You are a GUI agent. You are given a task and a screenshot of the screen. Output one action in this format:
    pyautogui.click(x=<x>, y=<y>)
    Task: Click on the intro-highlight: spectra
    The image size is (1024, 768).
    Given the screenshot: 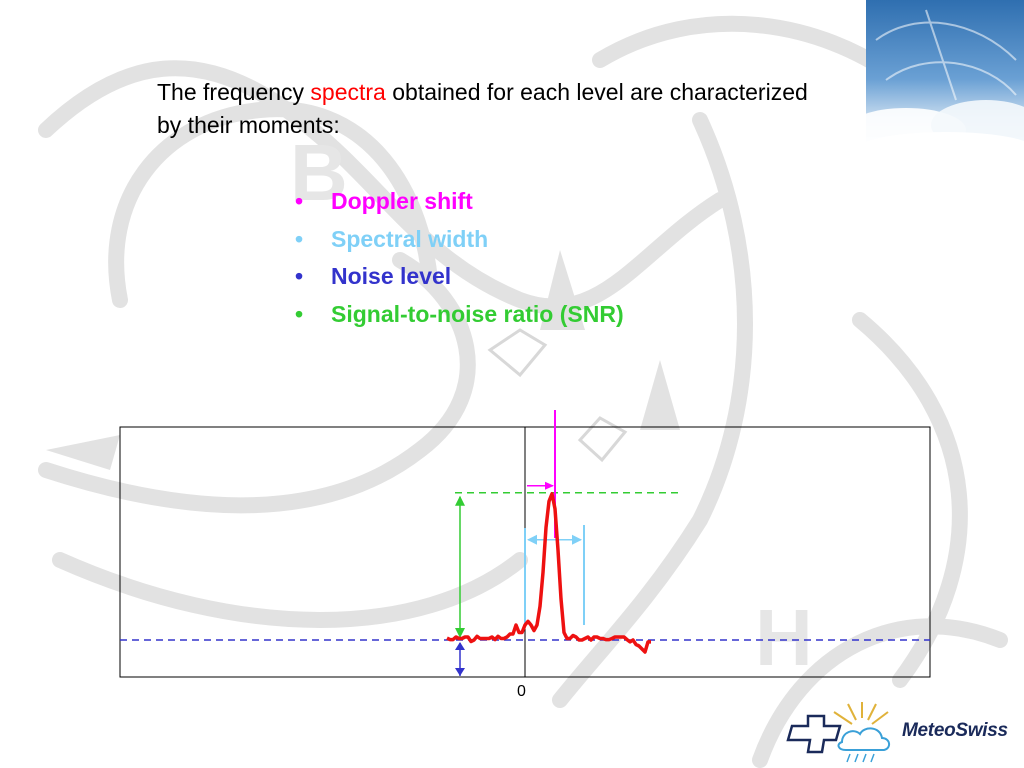 What is the action you would take?
    pyautogui.click(x=348, y=92)
    